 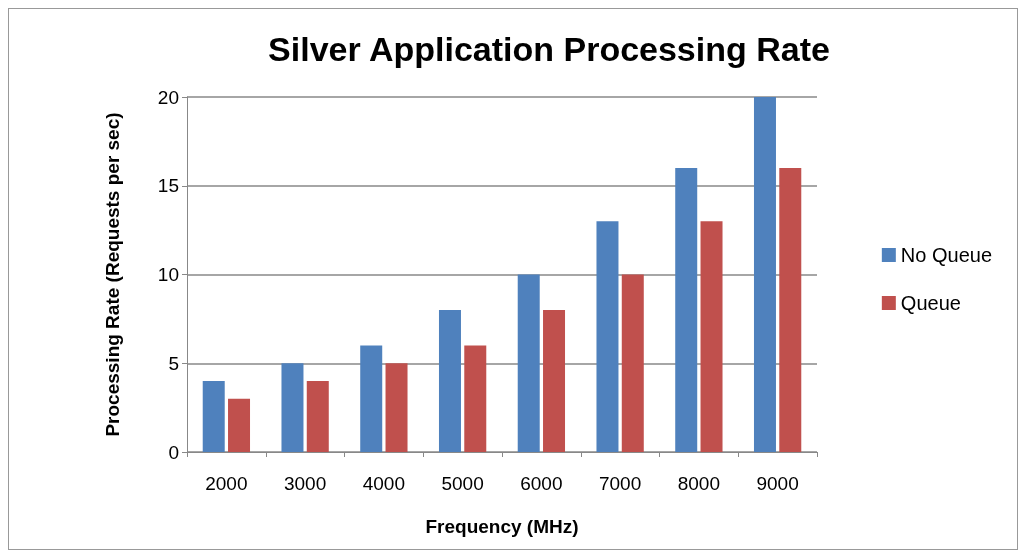 What do you see at coordinates (502, 526) in the screenshot?
I see `x-axis-title: Frequency (MHz)` at bounding box center [502, 526].